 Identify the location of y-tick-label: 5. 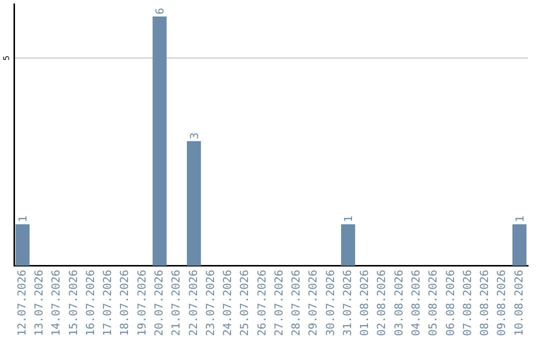
(7, 58).